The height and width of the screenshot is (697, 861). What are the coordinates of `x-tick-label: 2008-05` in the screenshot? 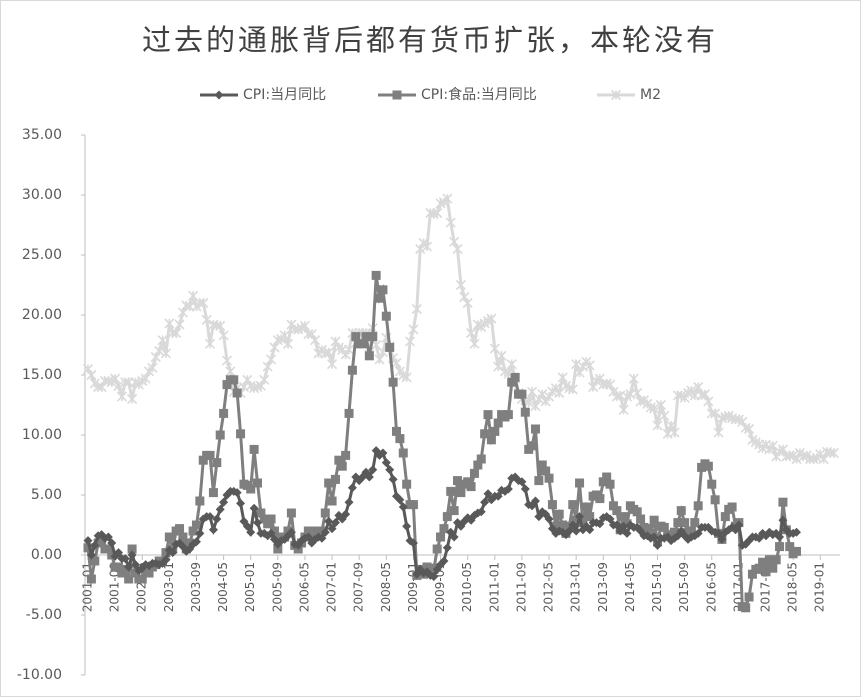 It's located at (386, 587).